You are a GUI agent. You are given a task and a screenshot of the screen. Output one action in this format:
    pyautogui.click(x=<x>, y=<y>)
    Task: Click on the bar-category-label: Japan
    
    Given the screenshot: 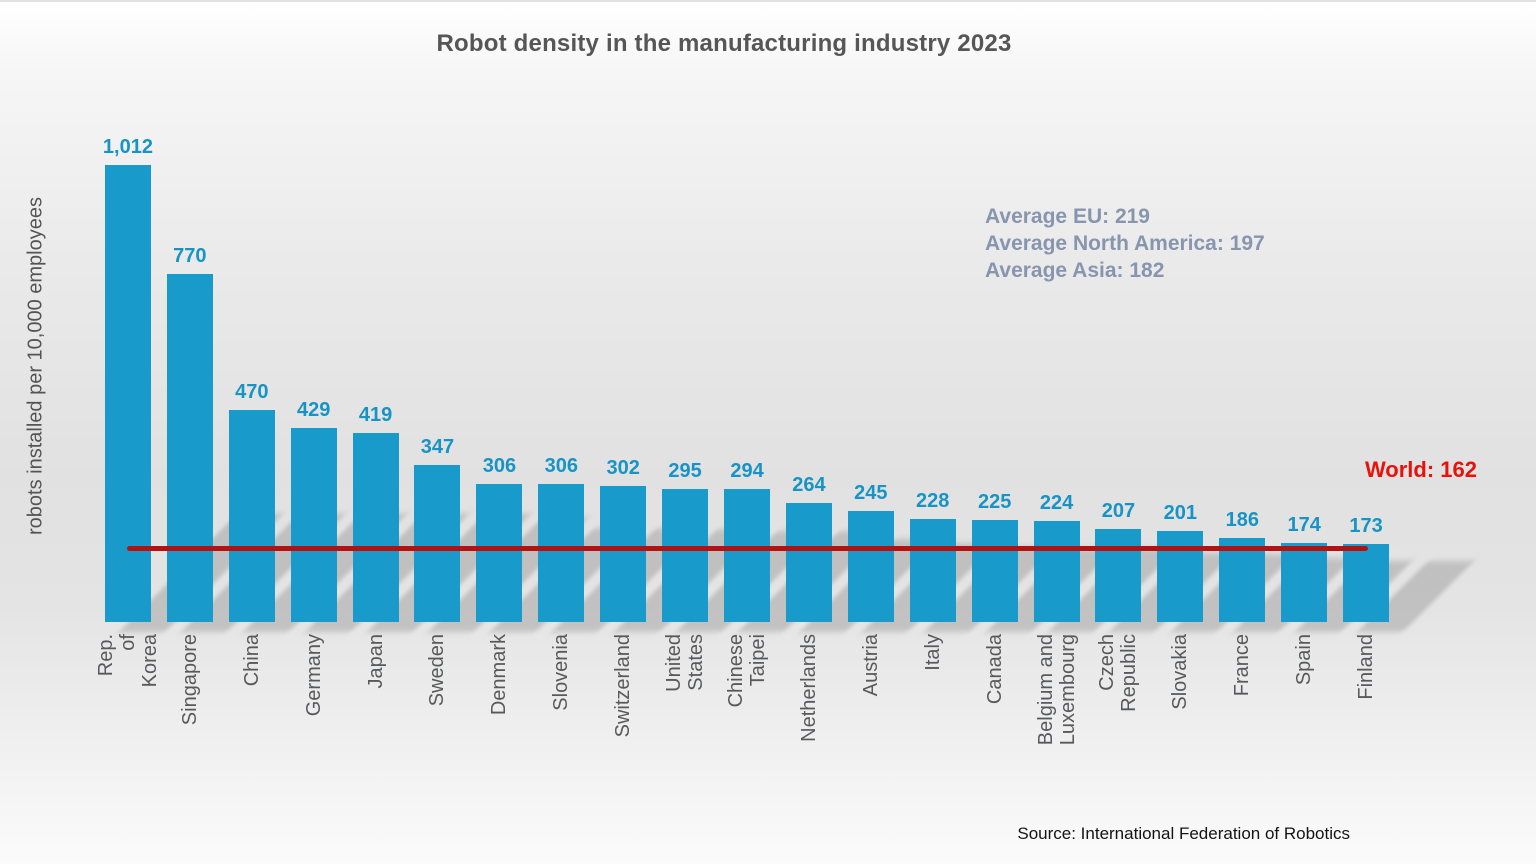 What is the action you would take?
    pyautogui.click(x=375, y=661)
    